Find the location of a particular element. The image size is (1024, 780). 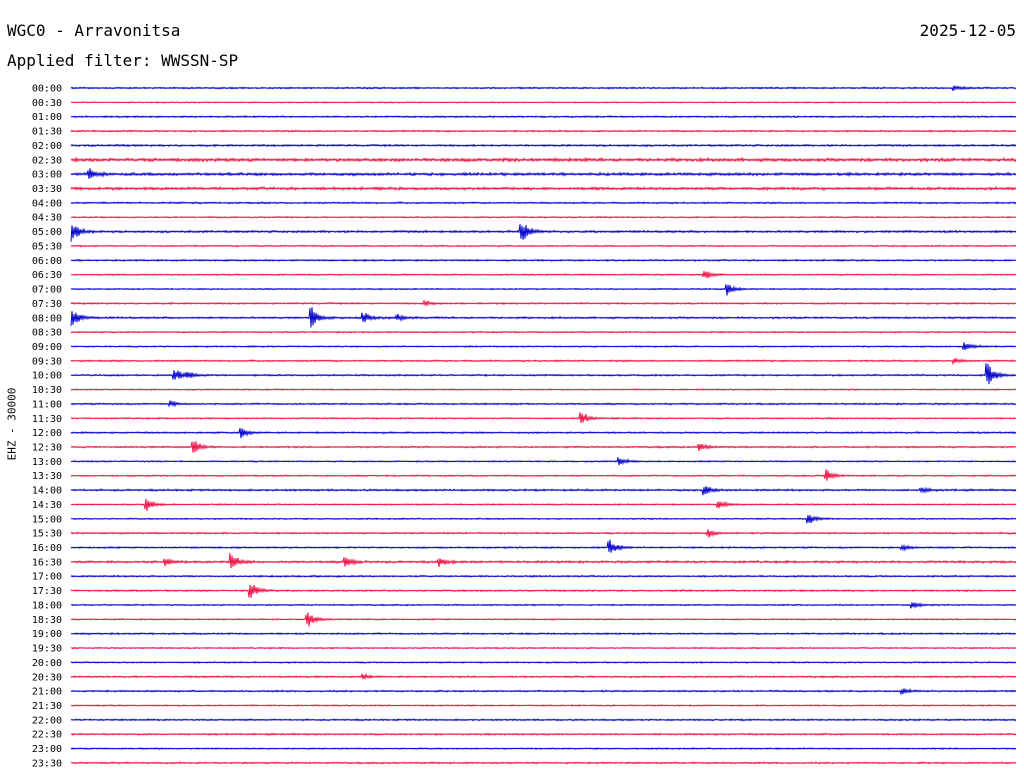

tick-label-2200: 22:00 is located at coordinates (47, 720).